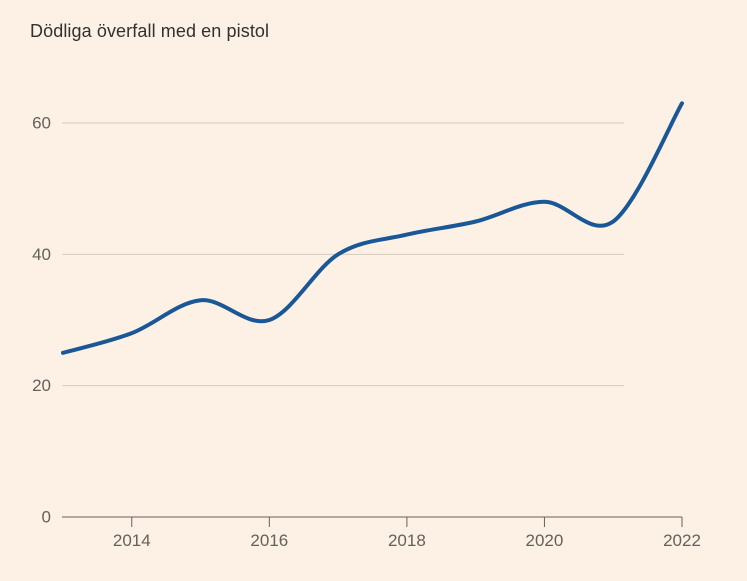 The width and height of the screenshot is (747, 581). I want to click on x-tick-label: 2020, so click(545, 540).